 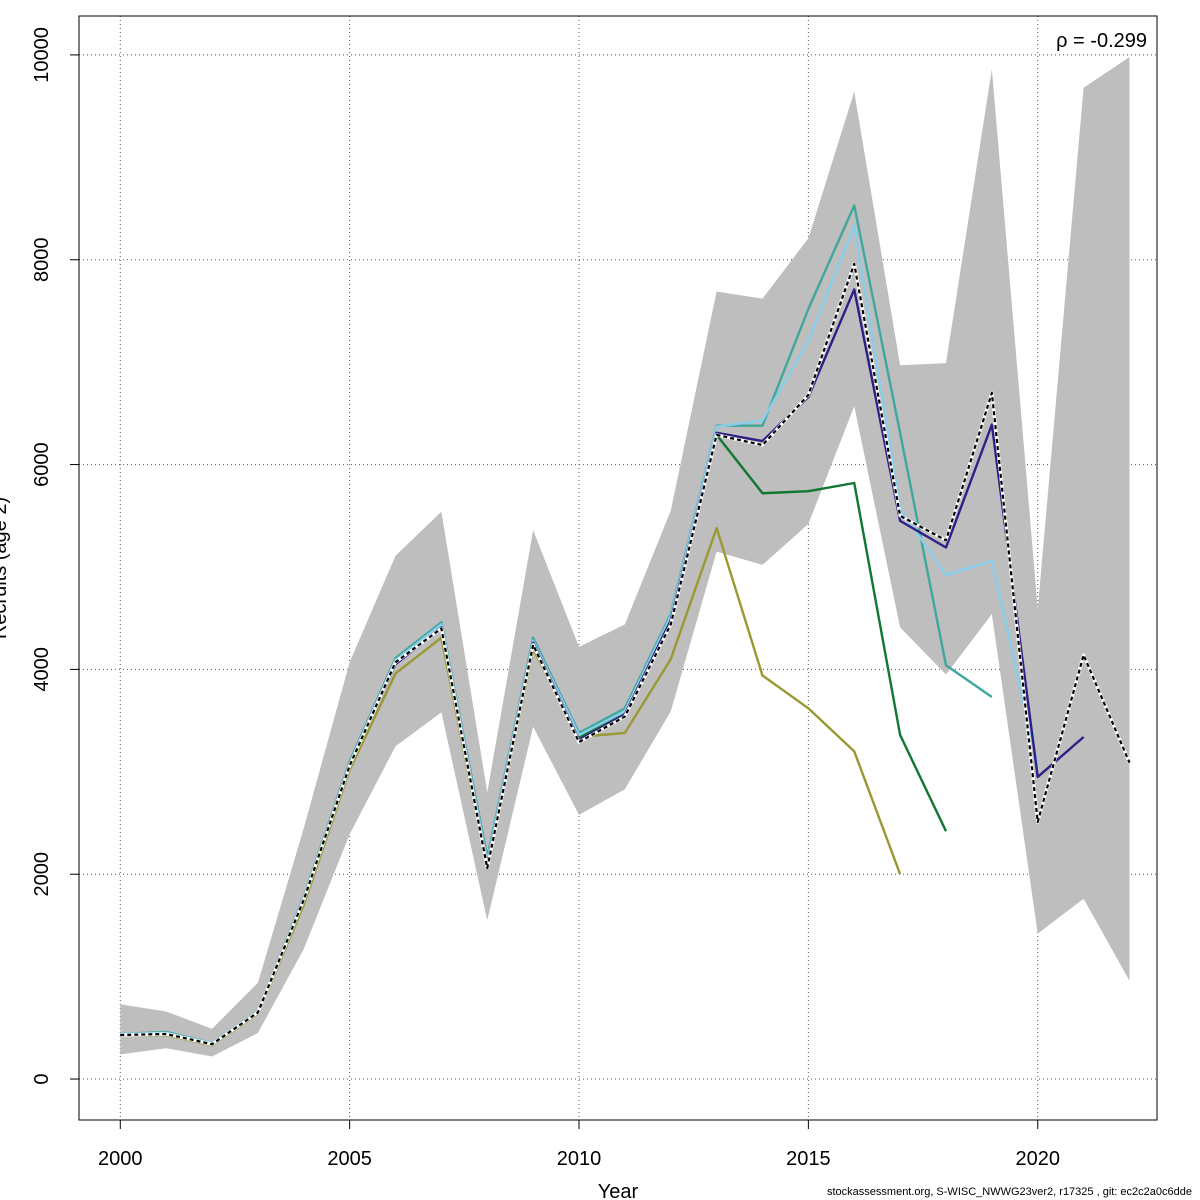 I want to click on y-axis-title: Recruits (age 2), so click(x=5, y=568).